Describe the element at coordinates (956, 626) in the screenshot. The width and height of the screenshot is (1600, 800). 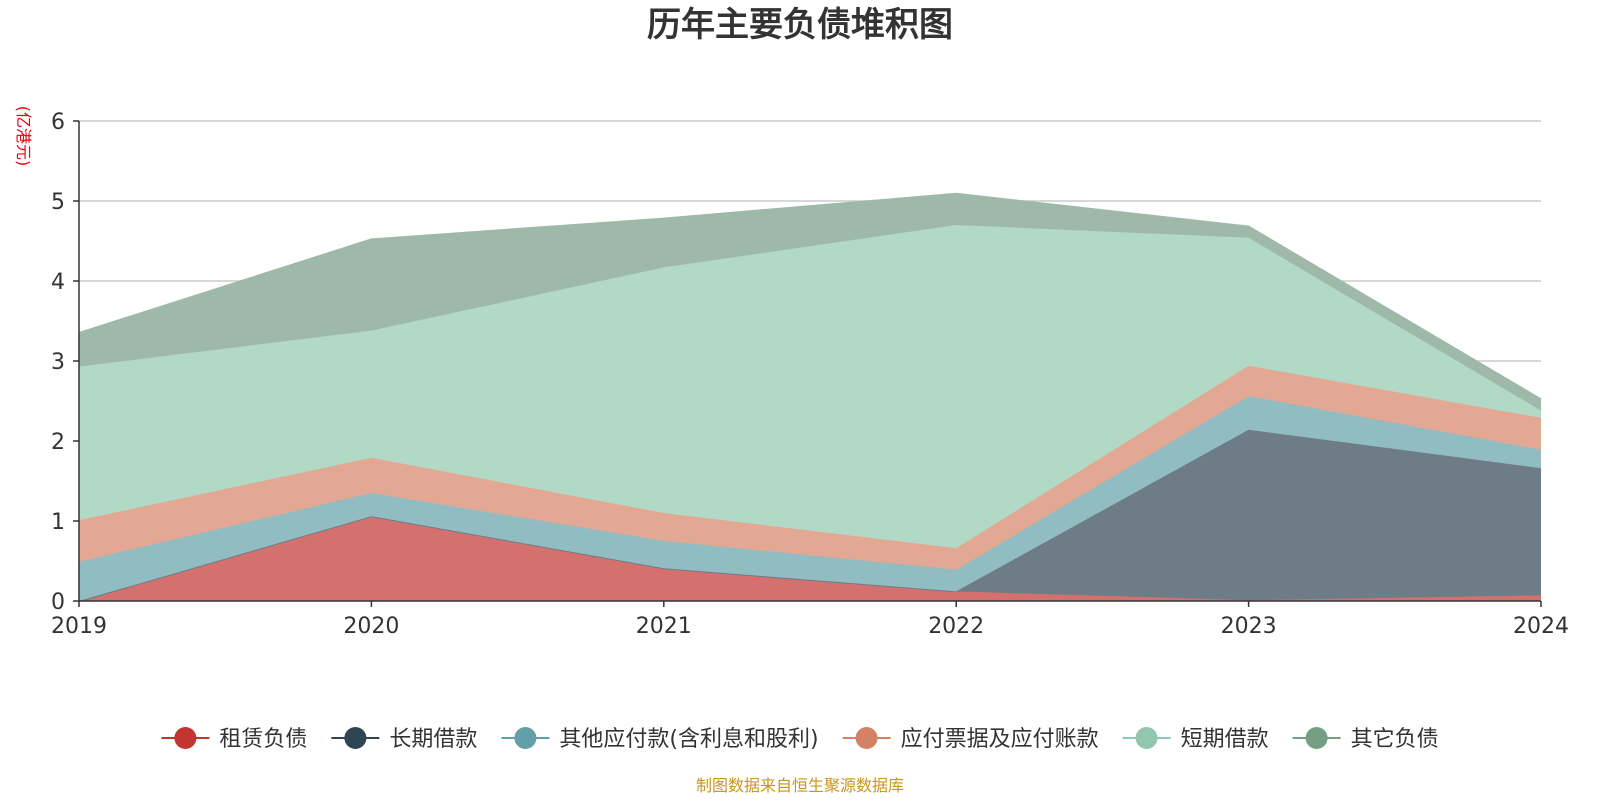
I see `x-tick-label: 2022` at that location.